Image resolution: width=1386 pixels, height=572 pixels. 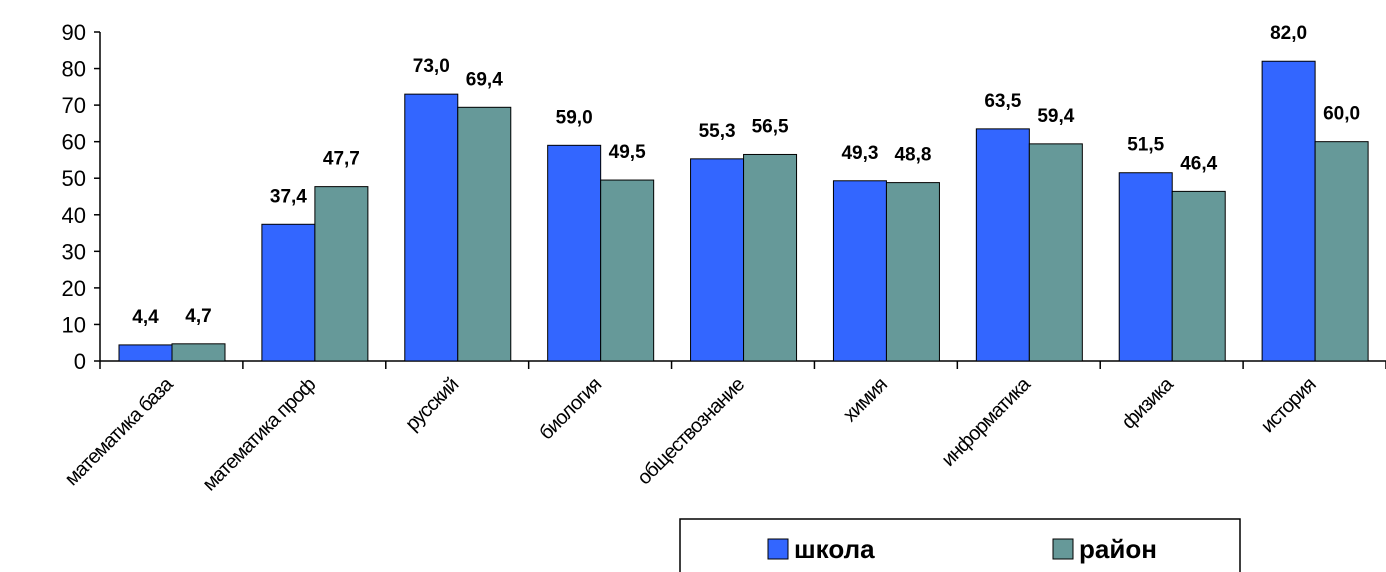 I want to click on value-label: 69,4, so click(x=484, y=79).